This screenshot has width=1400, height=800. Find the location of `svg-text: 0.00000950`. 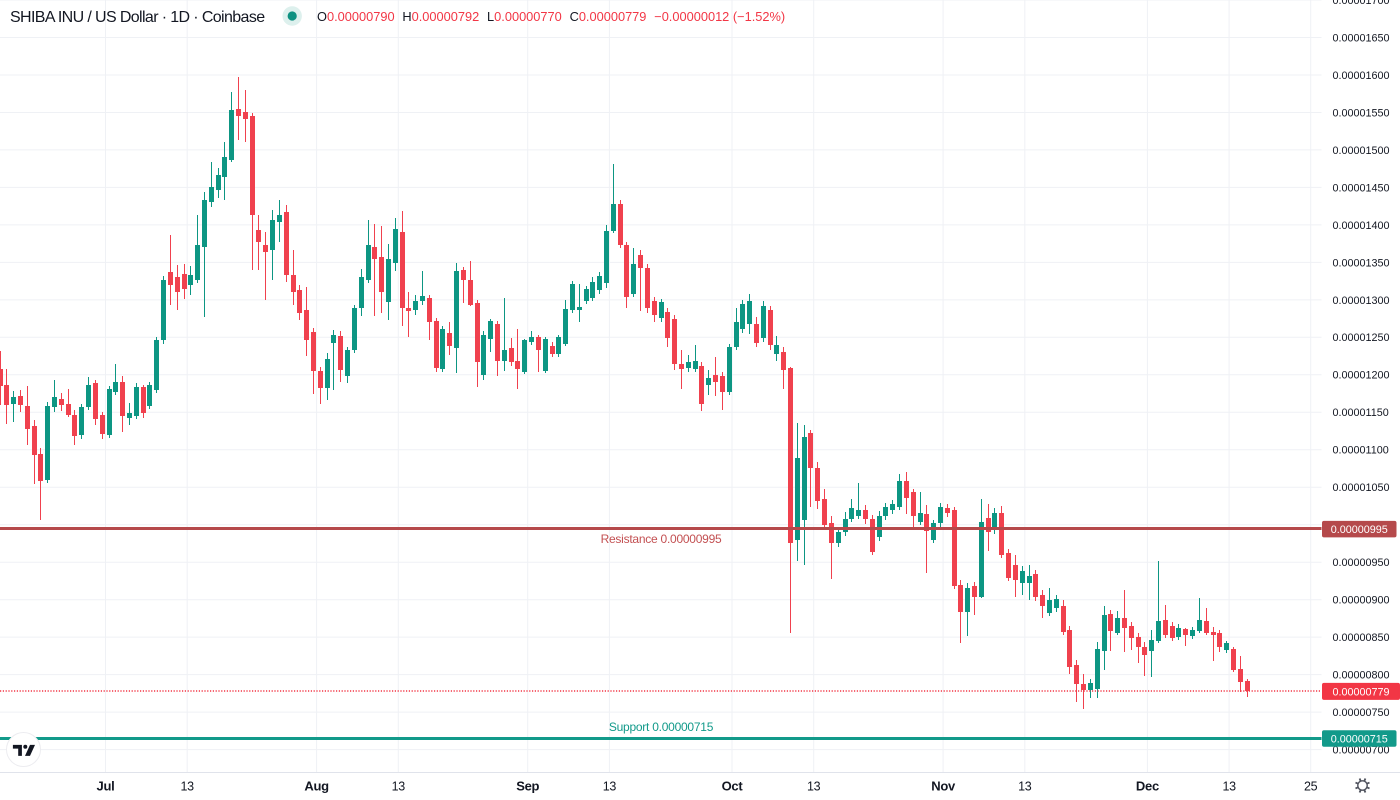

svg-text: 0.00000950 is located at coordinates (1361, 563).